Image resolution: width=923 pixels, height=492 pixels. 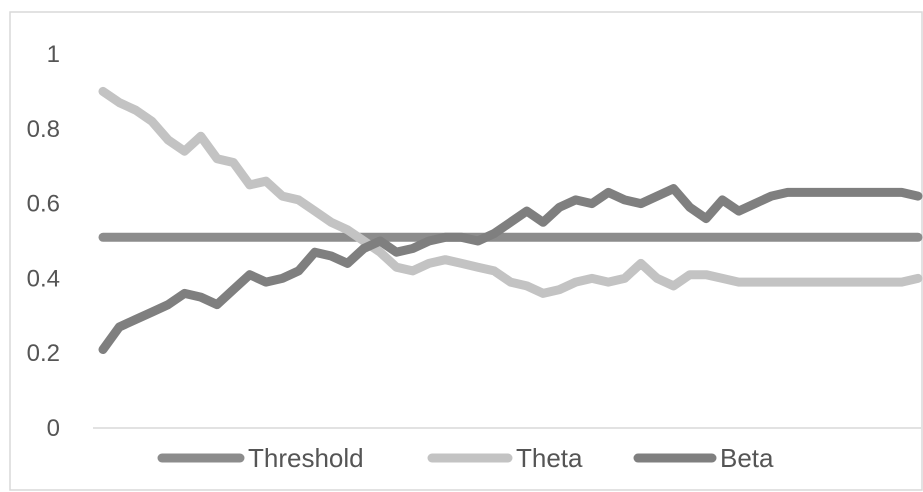 What do you see at coordinates (53, 54) in the screenshot?
I see `y-tick-label: 1` at bounding box center [53, 54].